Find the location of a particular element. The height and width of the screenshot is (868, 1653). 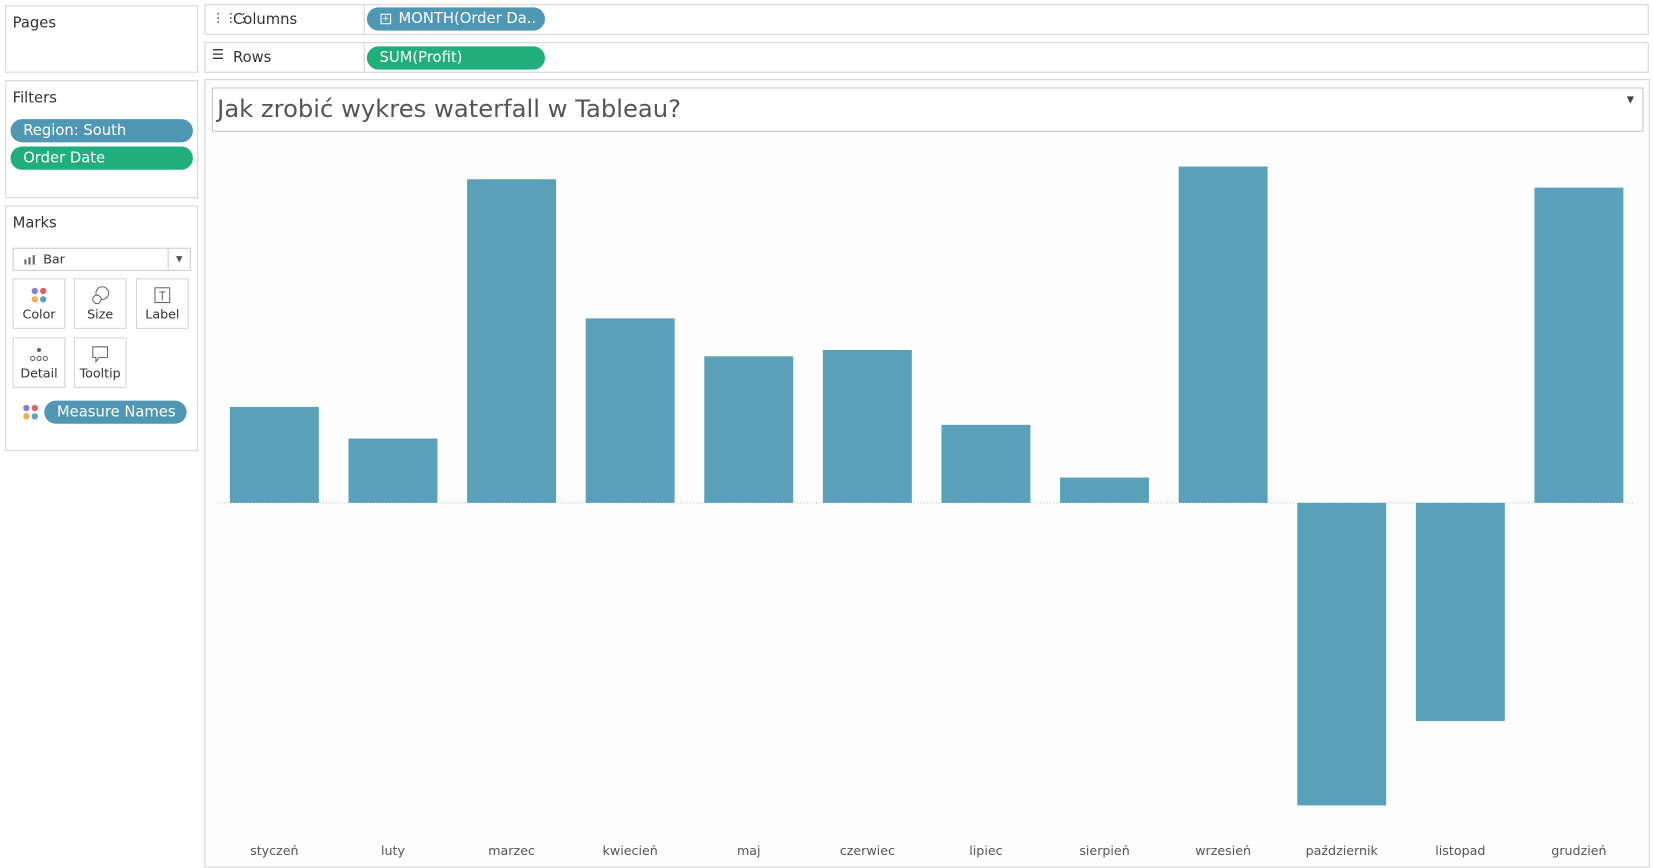

x-tick-label: luty is located at coordinates (393, 850).